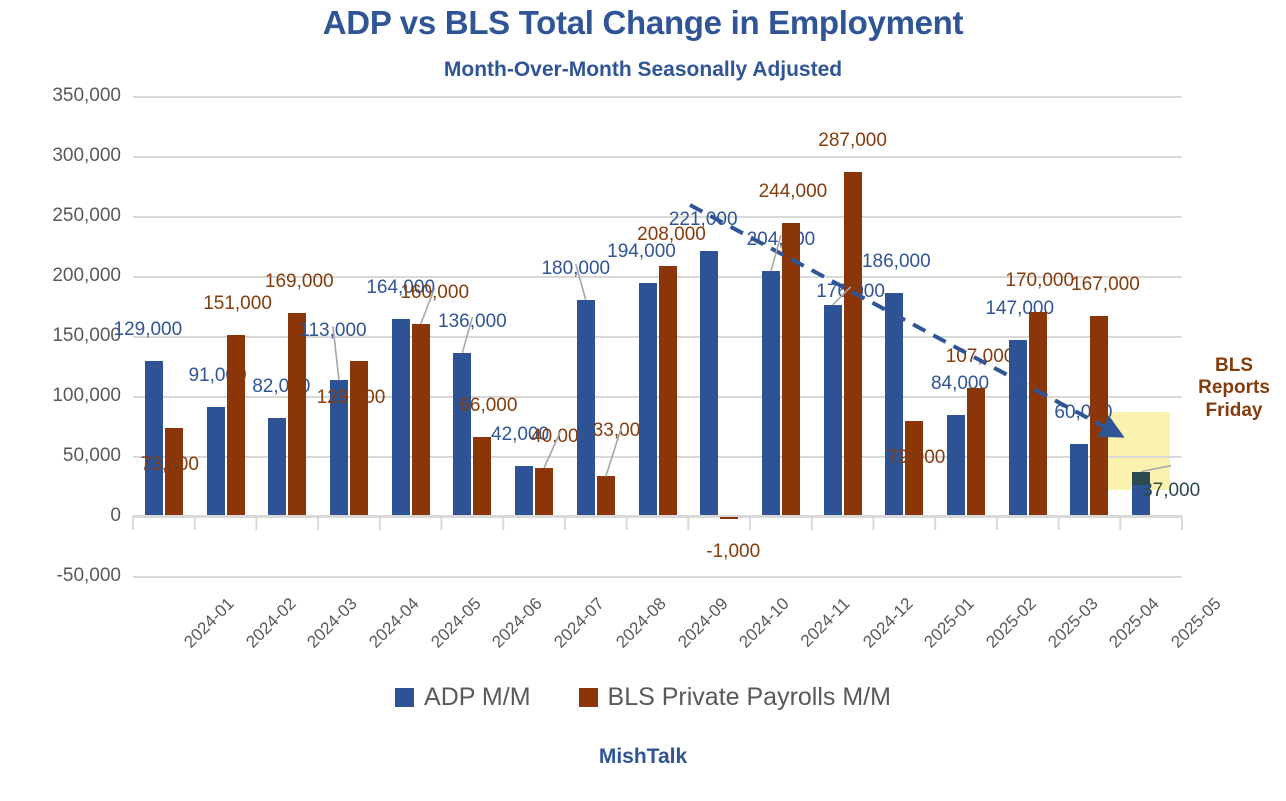 The width and height of the screenshot is (1286, 801). Describe the element at coordinates (148, 330) in the screenshot. I see `data-label-2024-01-adp: 129,000` at that location.